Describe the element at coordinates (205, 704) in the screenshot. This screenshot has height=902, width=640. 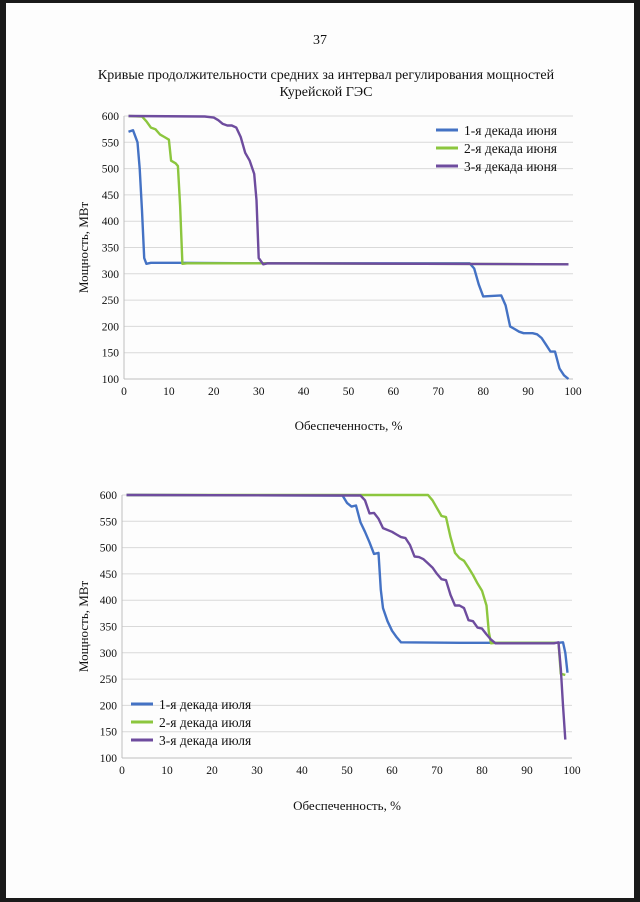
I see `legend-label-1: 1-я декада июля` at that location.